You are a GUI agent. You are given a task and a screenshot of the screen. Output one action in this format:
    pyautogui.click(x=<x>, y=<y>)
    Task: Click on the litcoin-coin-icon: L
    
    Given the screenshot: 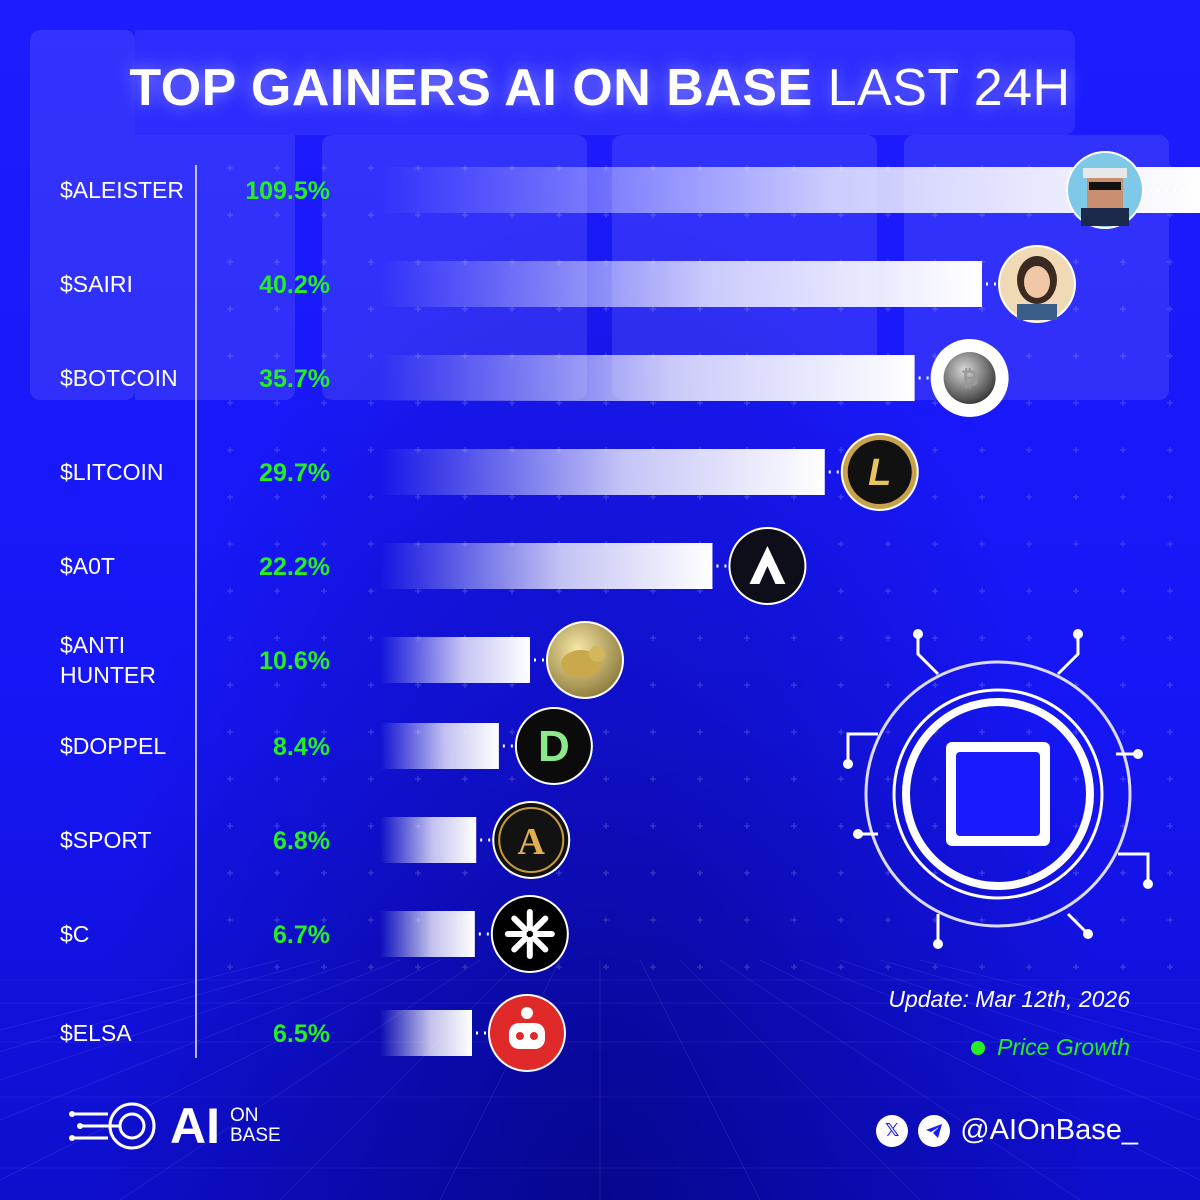 What is the action you would take?
    pyautogui.click(x=879, y=472)
    